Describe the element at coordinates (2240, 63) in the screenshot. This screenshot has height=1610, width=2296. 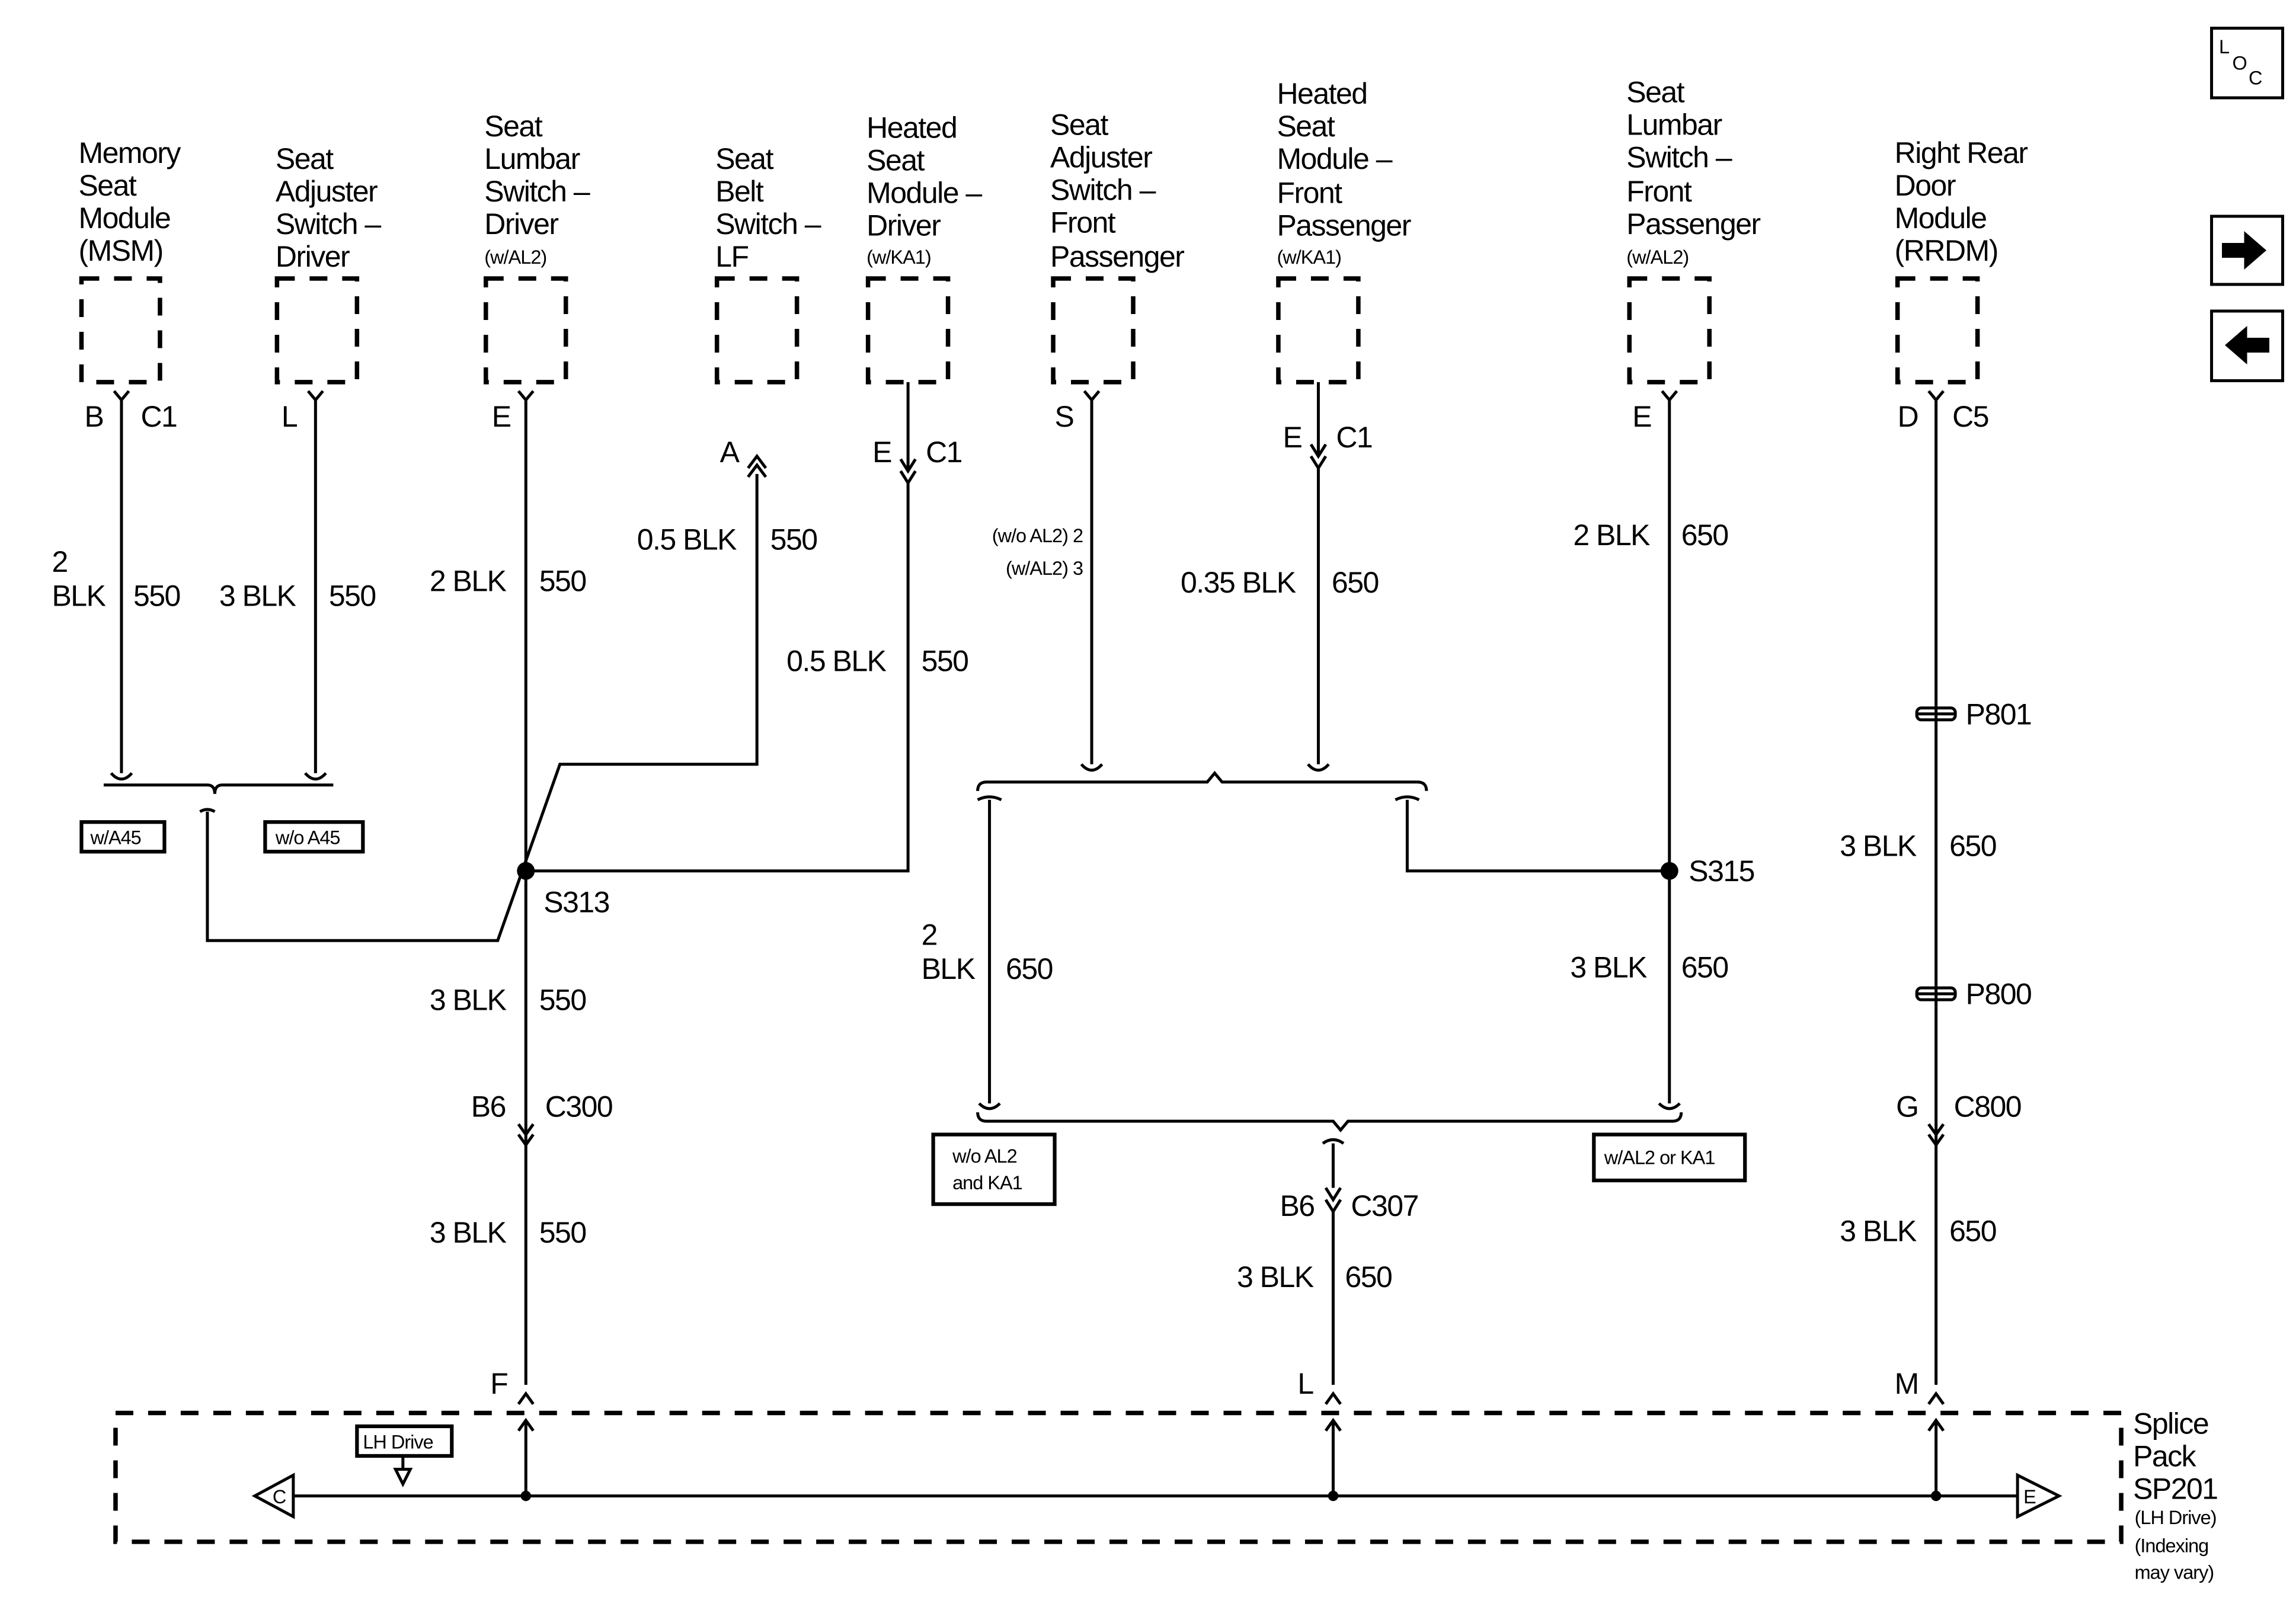
I see `svg-text: O` at that location.